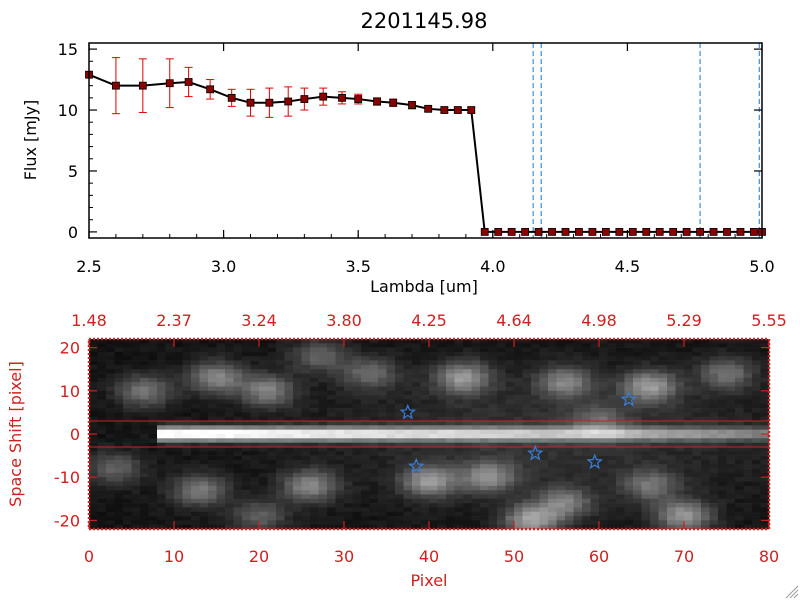  Describe the element at coordinates (628, 398) in the screenshot. I see `source-star-marker` at that location.